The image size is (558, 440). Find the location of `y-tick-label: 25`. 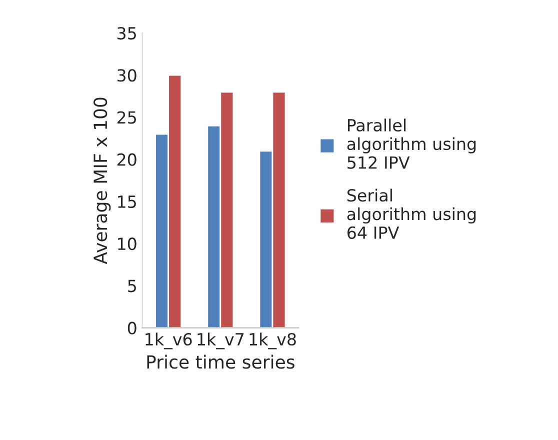

y-tick-label: 25 is located at coordinates (126, 117).